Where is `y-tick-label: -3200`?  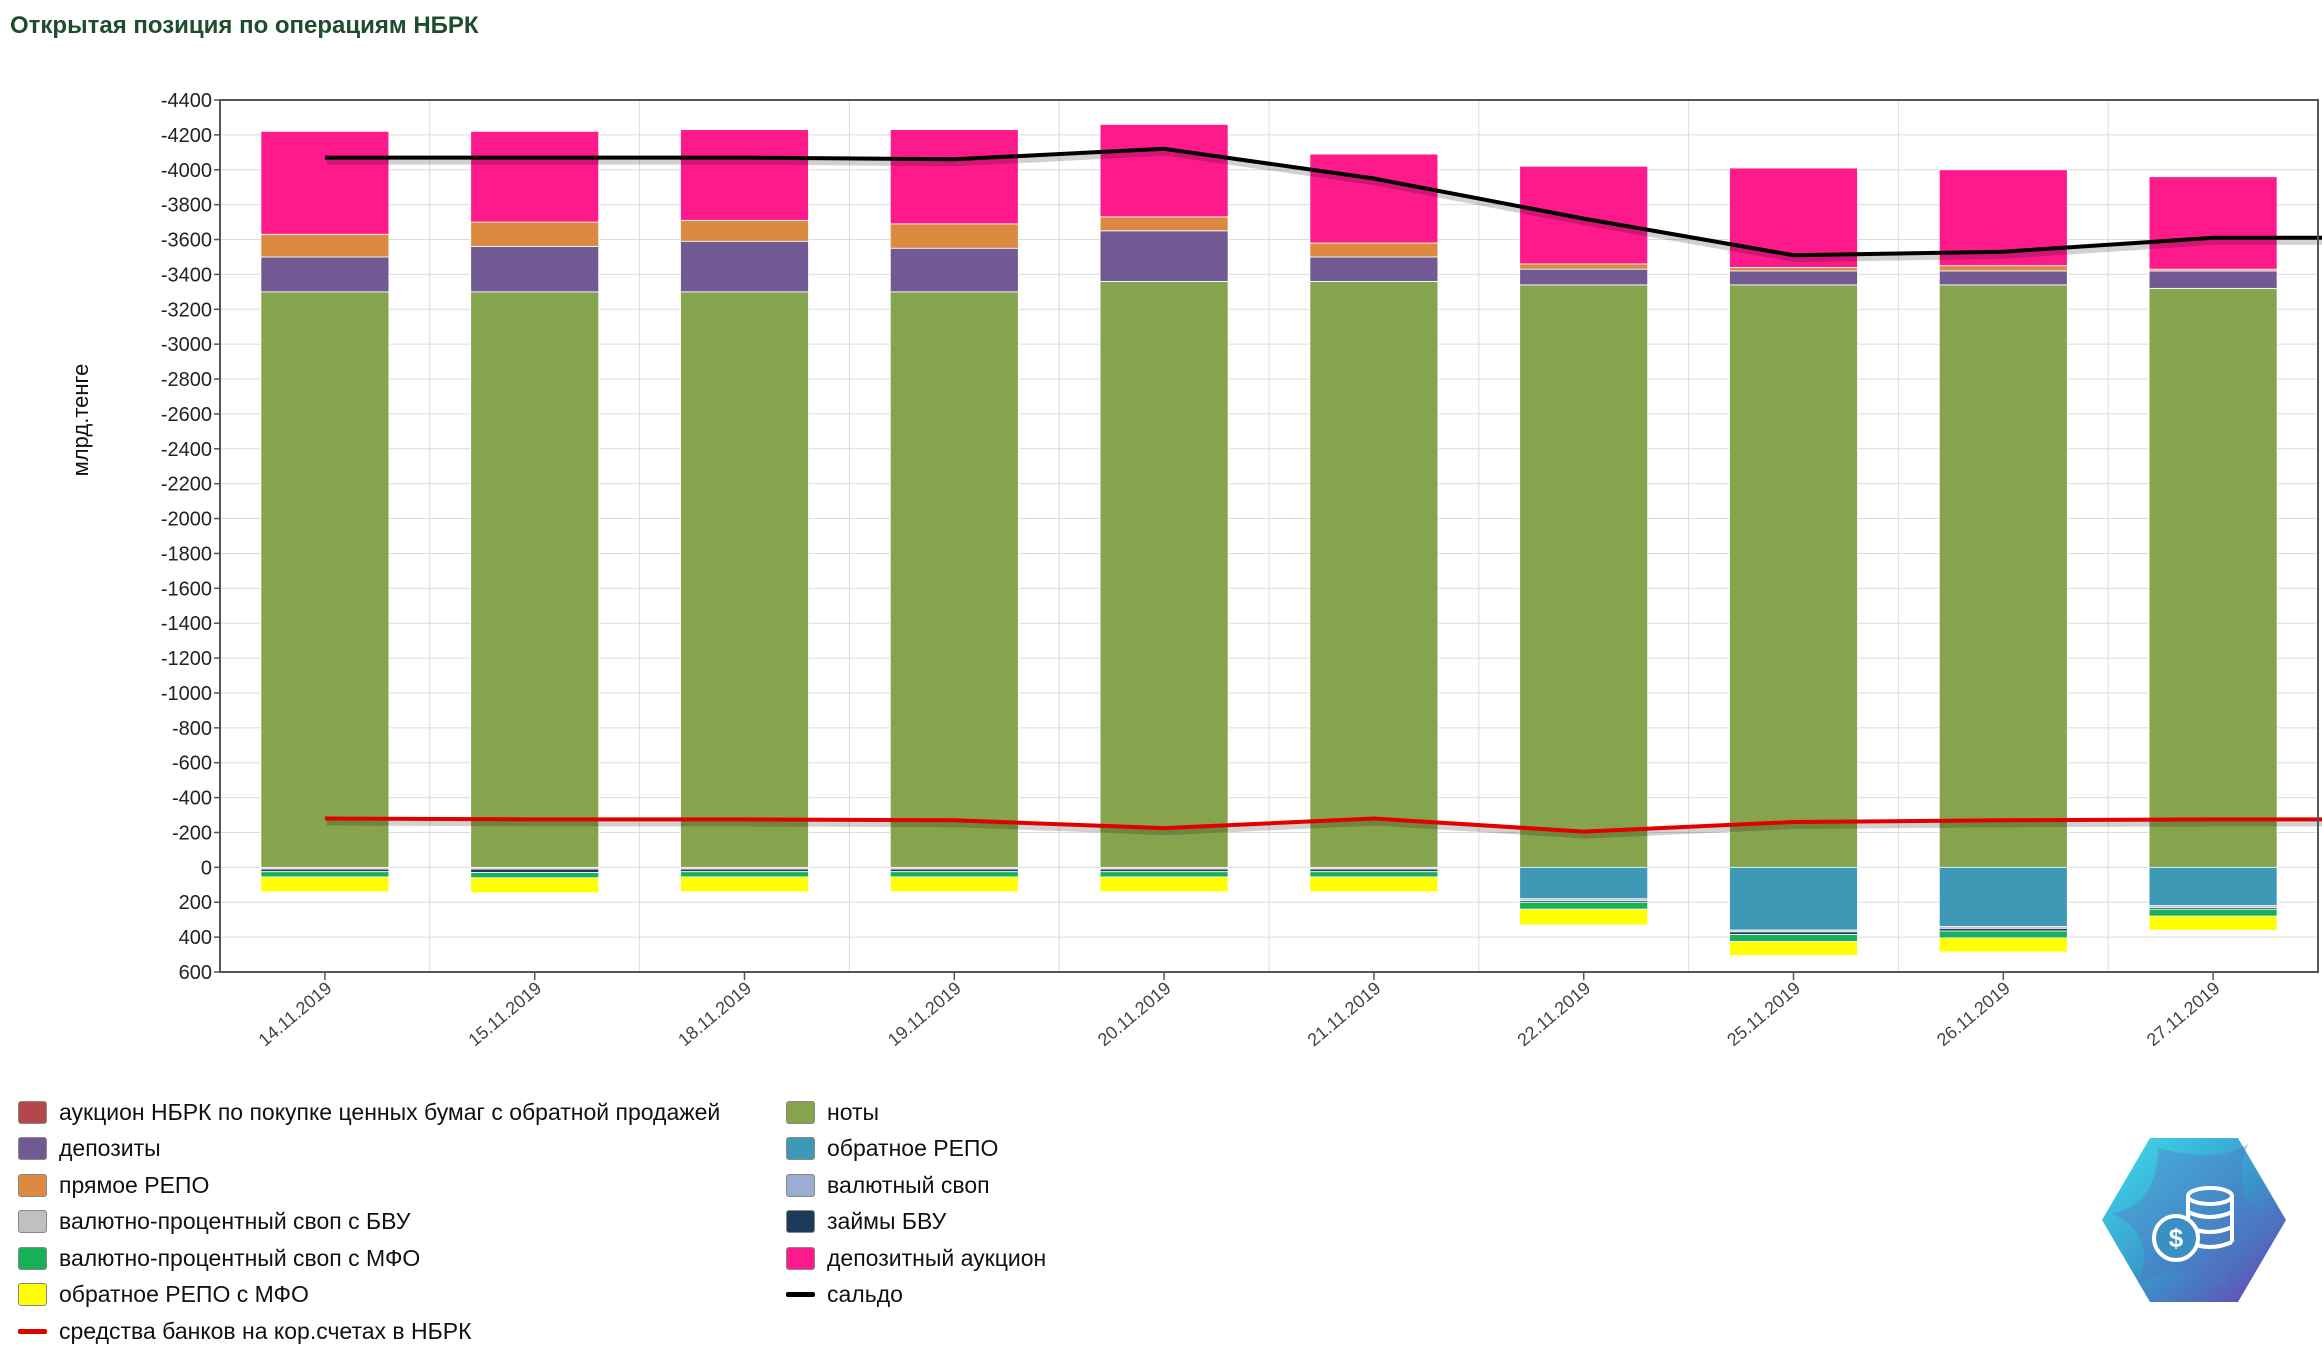 y-tick-label: -3200 is located at coordinates (186, 310).